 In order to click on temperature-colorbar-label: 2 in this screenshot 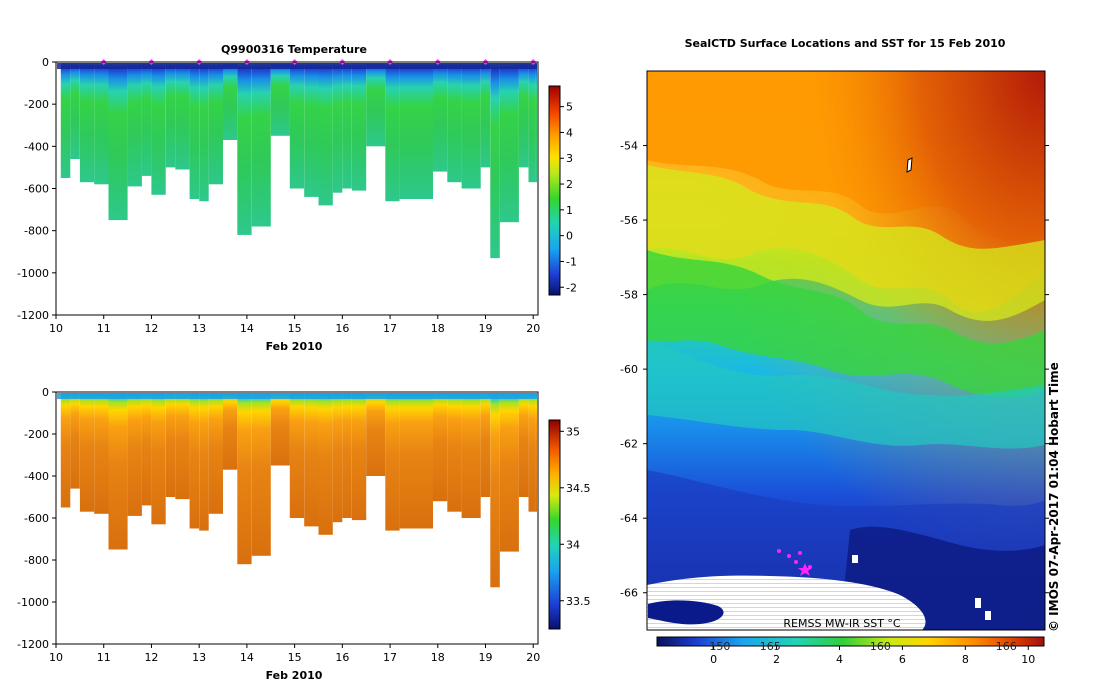, I will do `click(569, 184)`.